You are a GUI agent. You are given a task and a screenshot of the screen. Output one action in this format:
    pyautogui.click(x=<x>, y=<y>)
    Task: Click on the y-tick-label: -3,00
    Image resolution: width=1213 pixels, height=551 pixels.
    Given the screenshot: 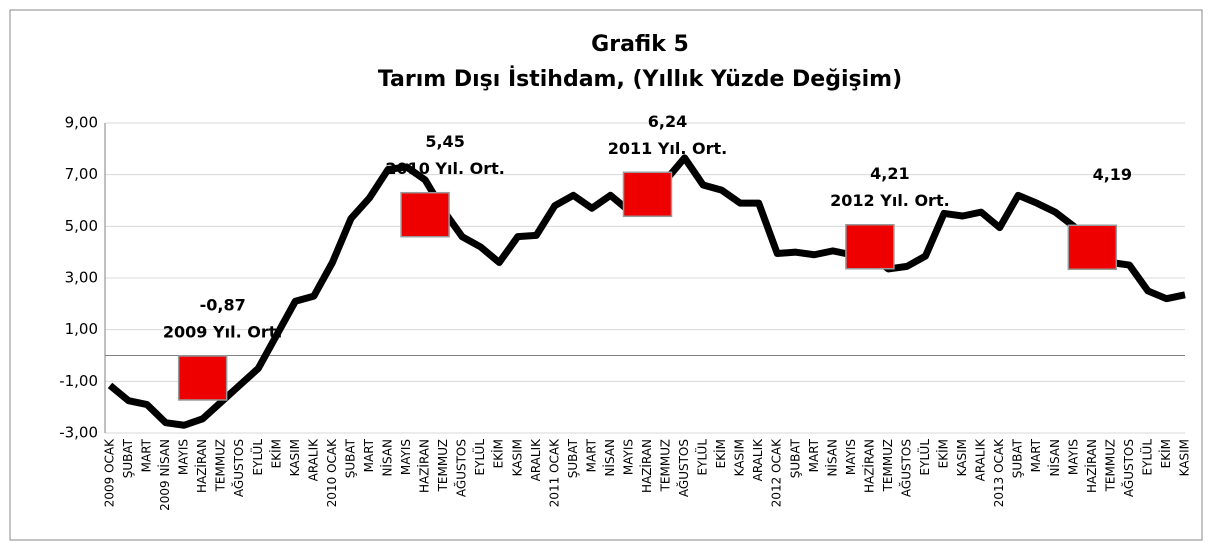 What is the action you would take?
    pyautogui.click(x=78, y=433)
    